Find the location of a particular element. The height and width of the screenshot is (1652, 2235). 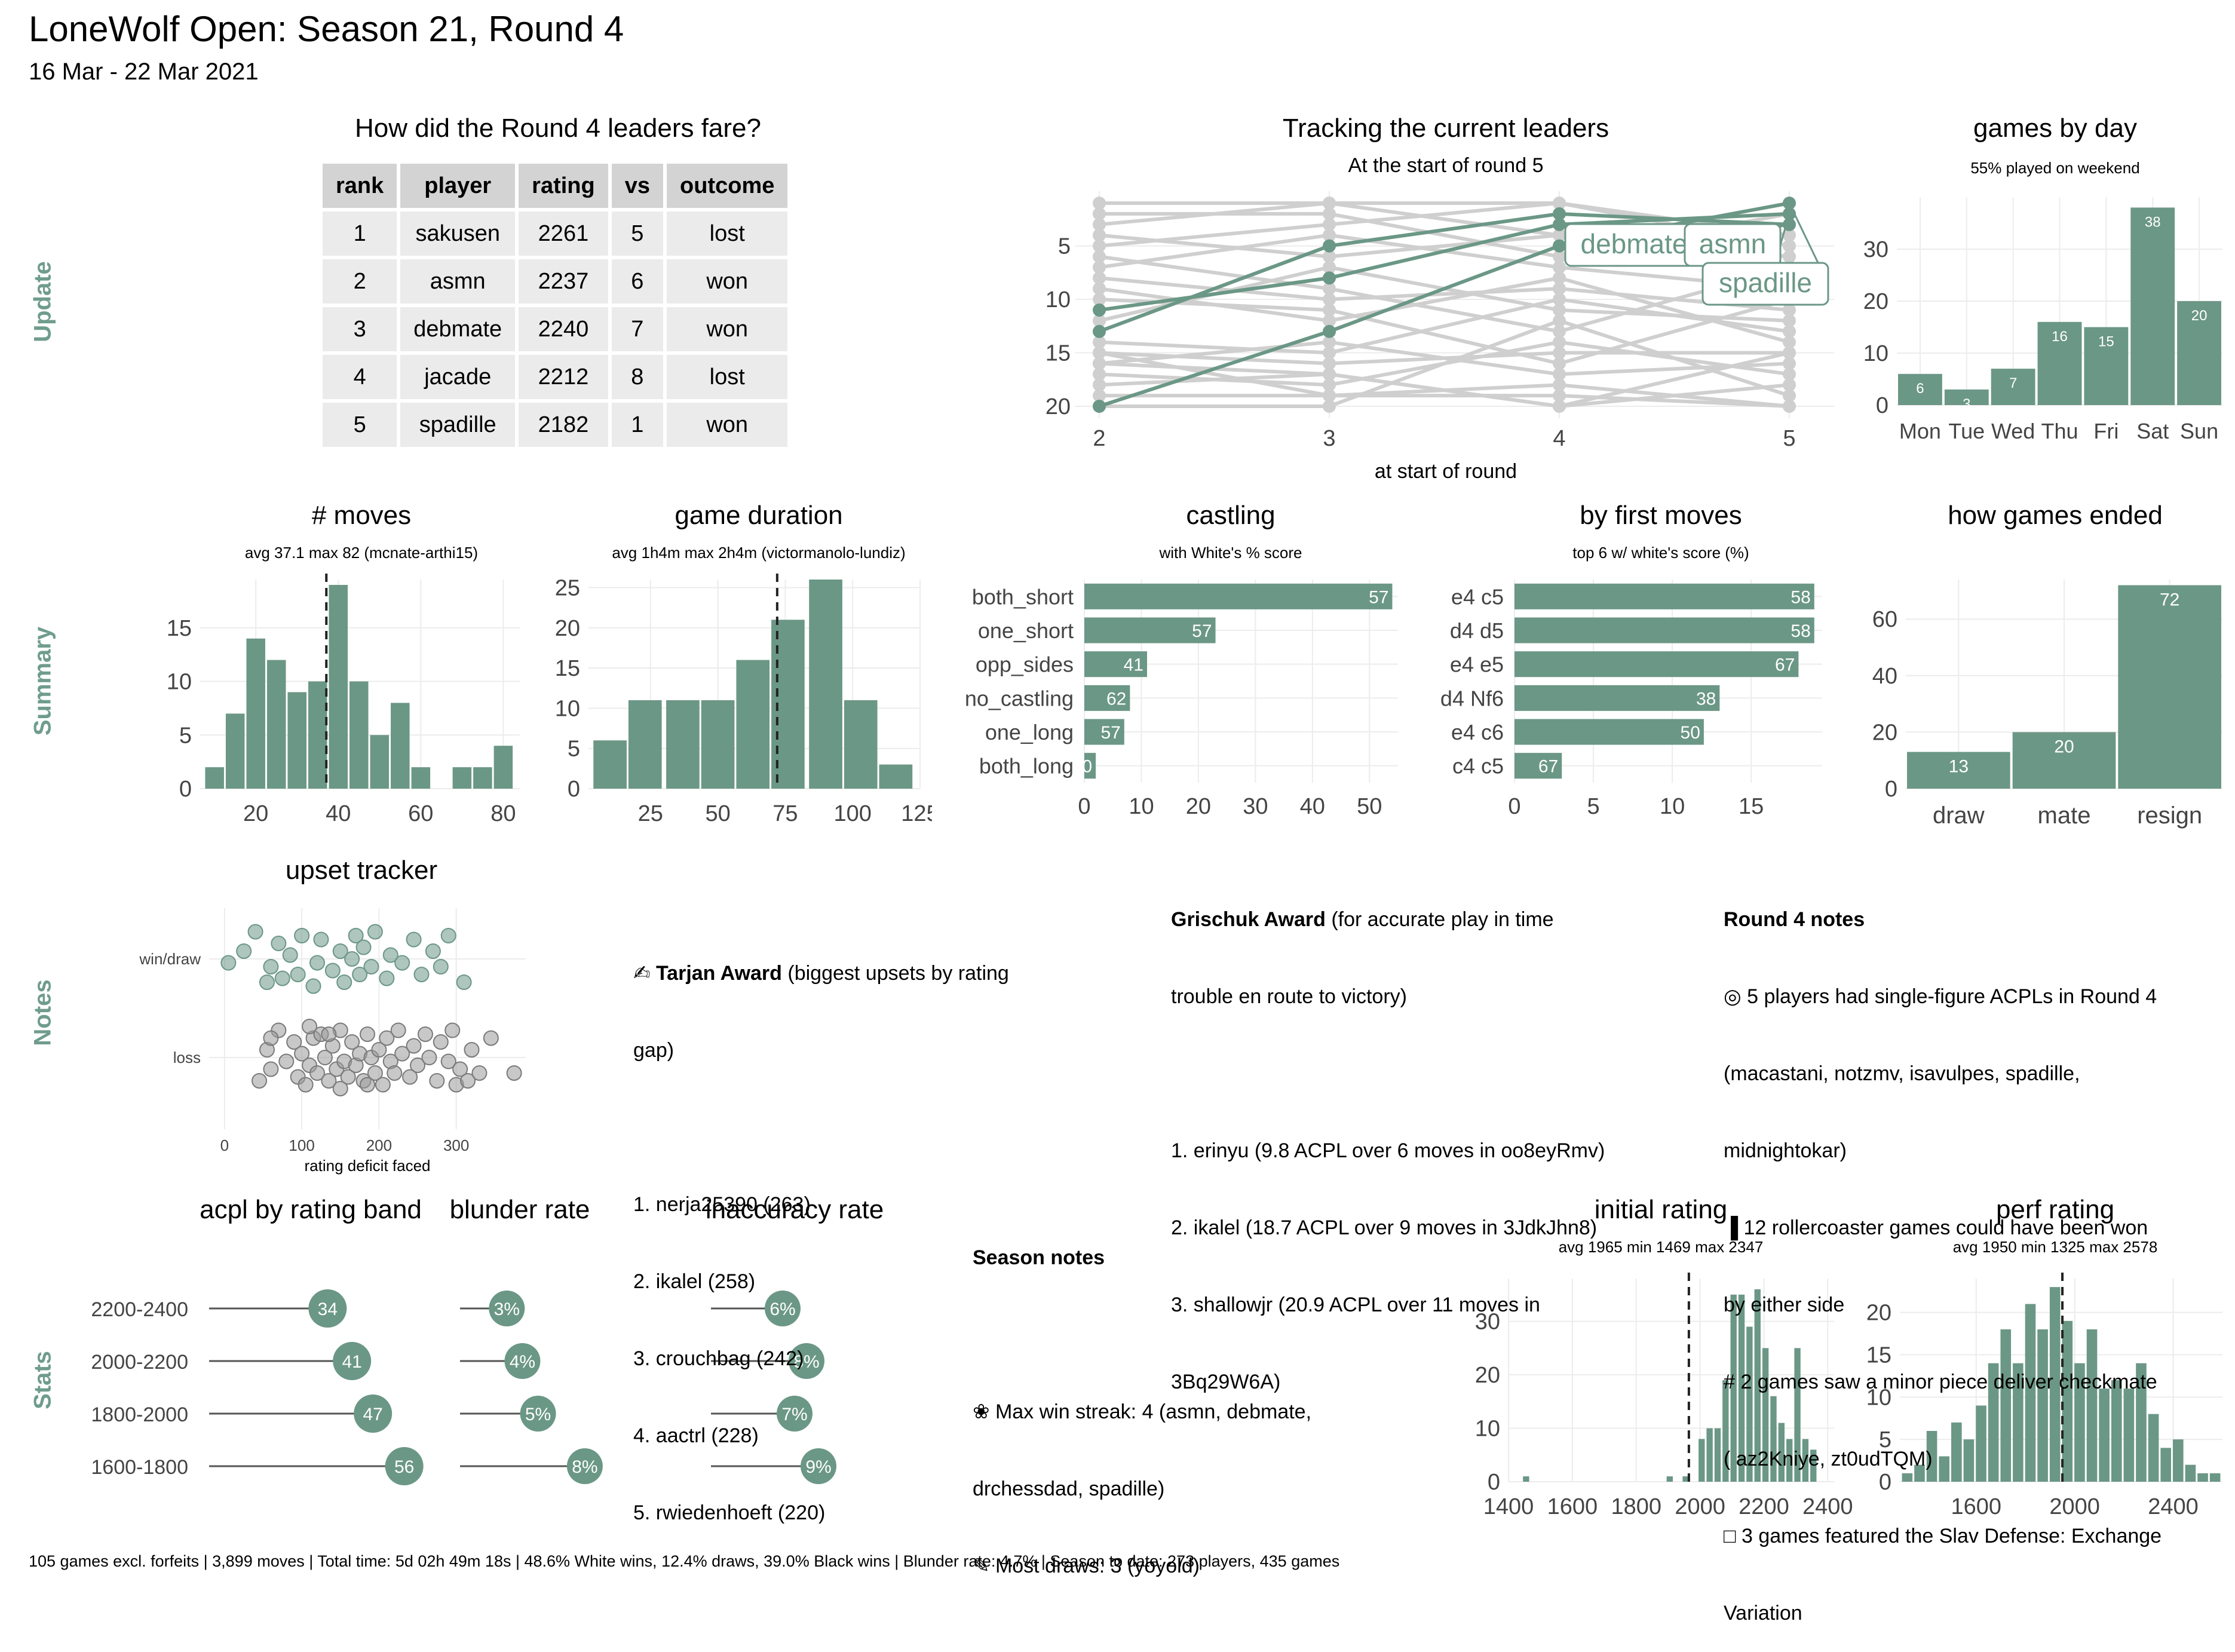

pencil-icon: ✎ is located at coordinates (984, 1566).